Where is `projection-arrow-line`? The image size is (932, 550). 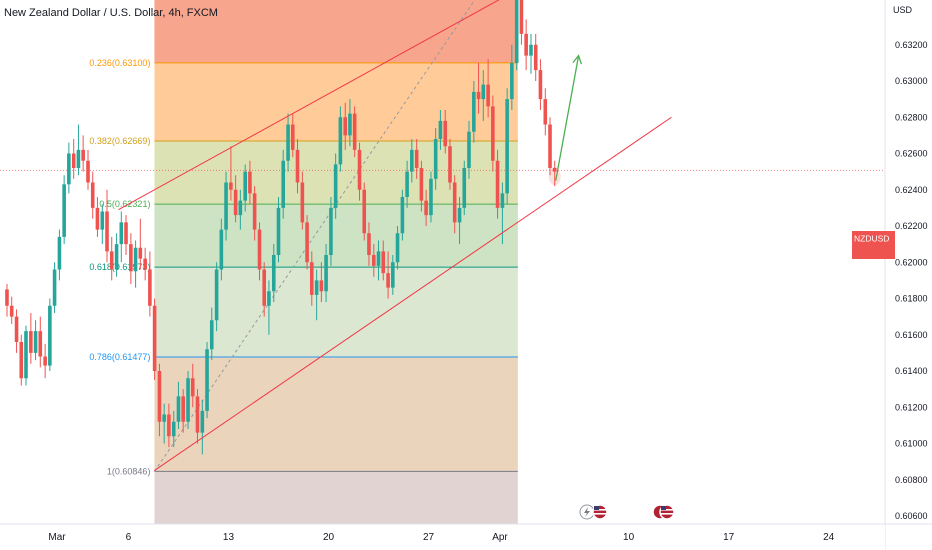 projection-arrow-line is located at coordinates (567, 118).